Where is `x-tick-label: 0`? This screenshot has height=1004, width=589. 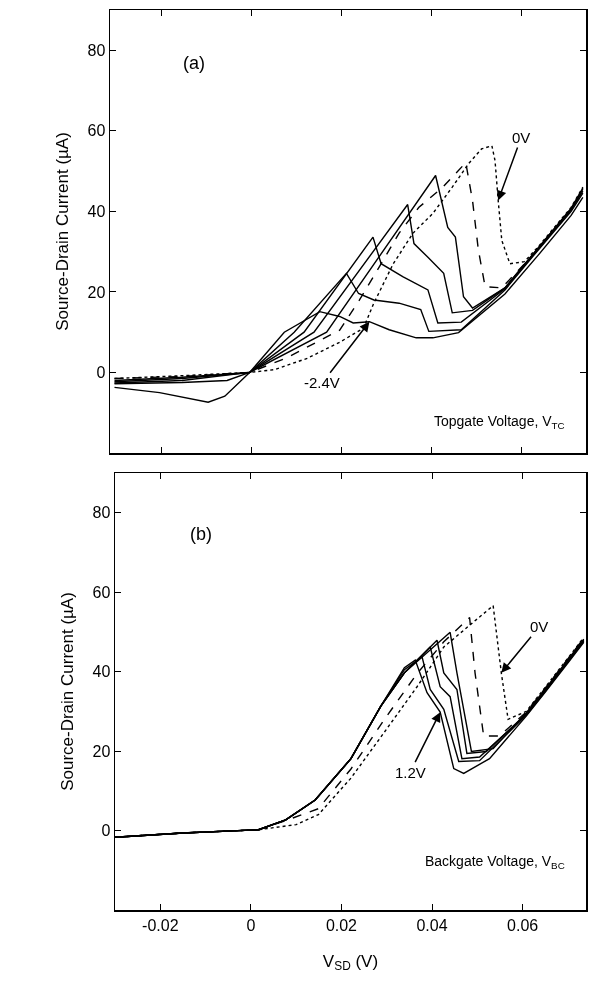 x-tick-label: 0 is located at coordinates (251, 925).